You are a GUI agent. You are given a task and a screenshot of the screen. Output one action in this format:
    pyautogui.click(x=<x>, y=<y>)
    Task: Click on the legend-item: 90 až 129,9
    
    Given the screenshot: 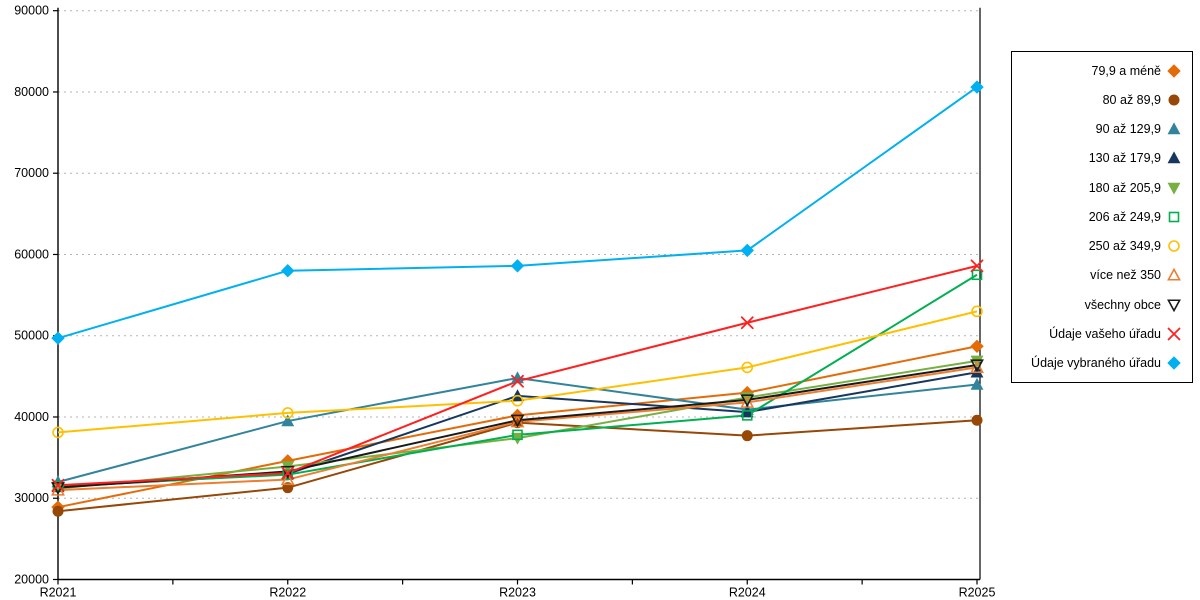 What is the action you would take?
    pyautogui.click(x=1099, y=129)
    